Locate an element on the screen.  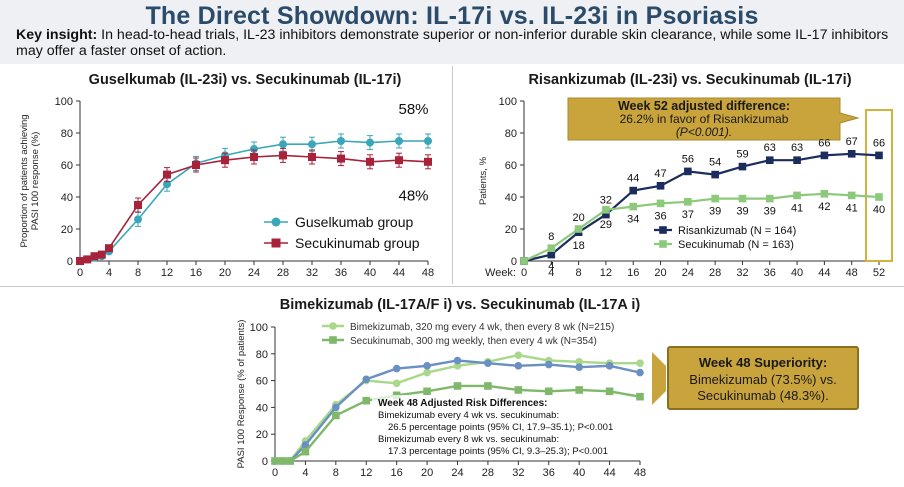
chart2-xtick-label: 24 is located at coordinates (688, 273).